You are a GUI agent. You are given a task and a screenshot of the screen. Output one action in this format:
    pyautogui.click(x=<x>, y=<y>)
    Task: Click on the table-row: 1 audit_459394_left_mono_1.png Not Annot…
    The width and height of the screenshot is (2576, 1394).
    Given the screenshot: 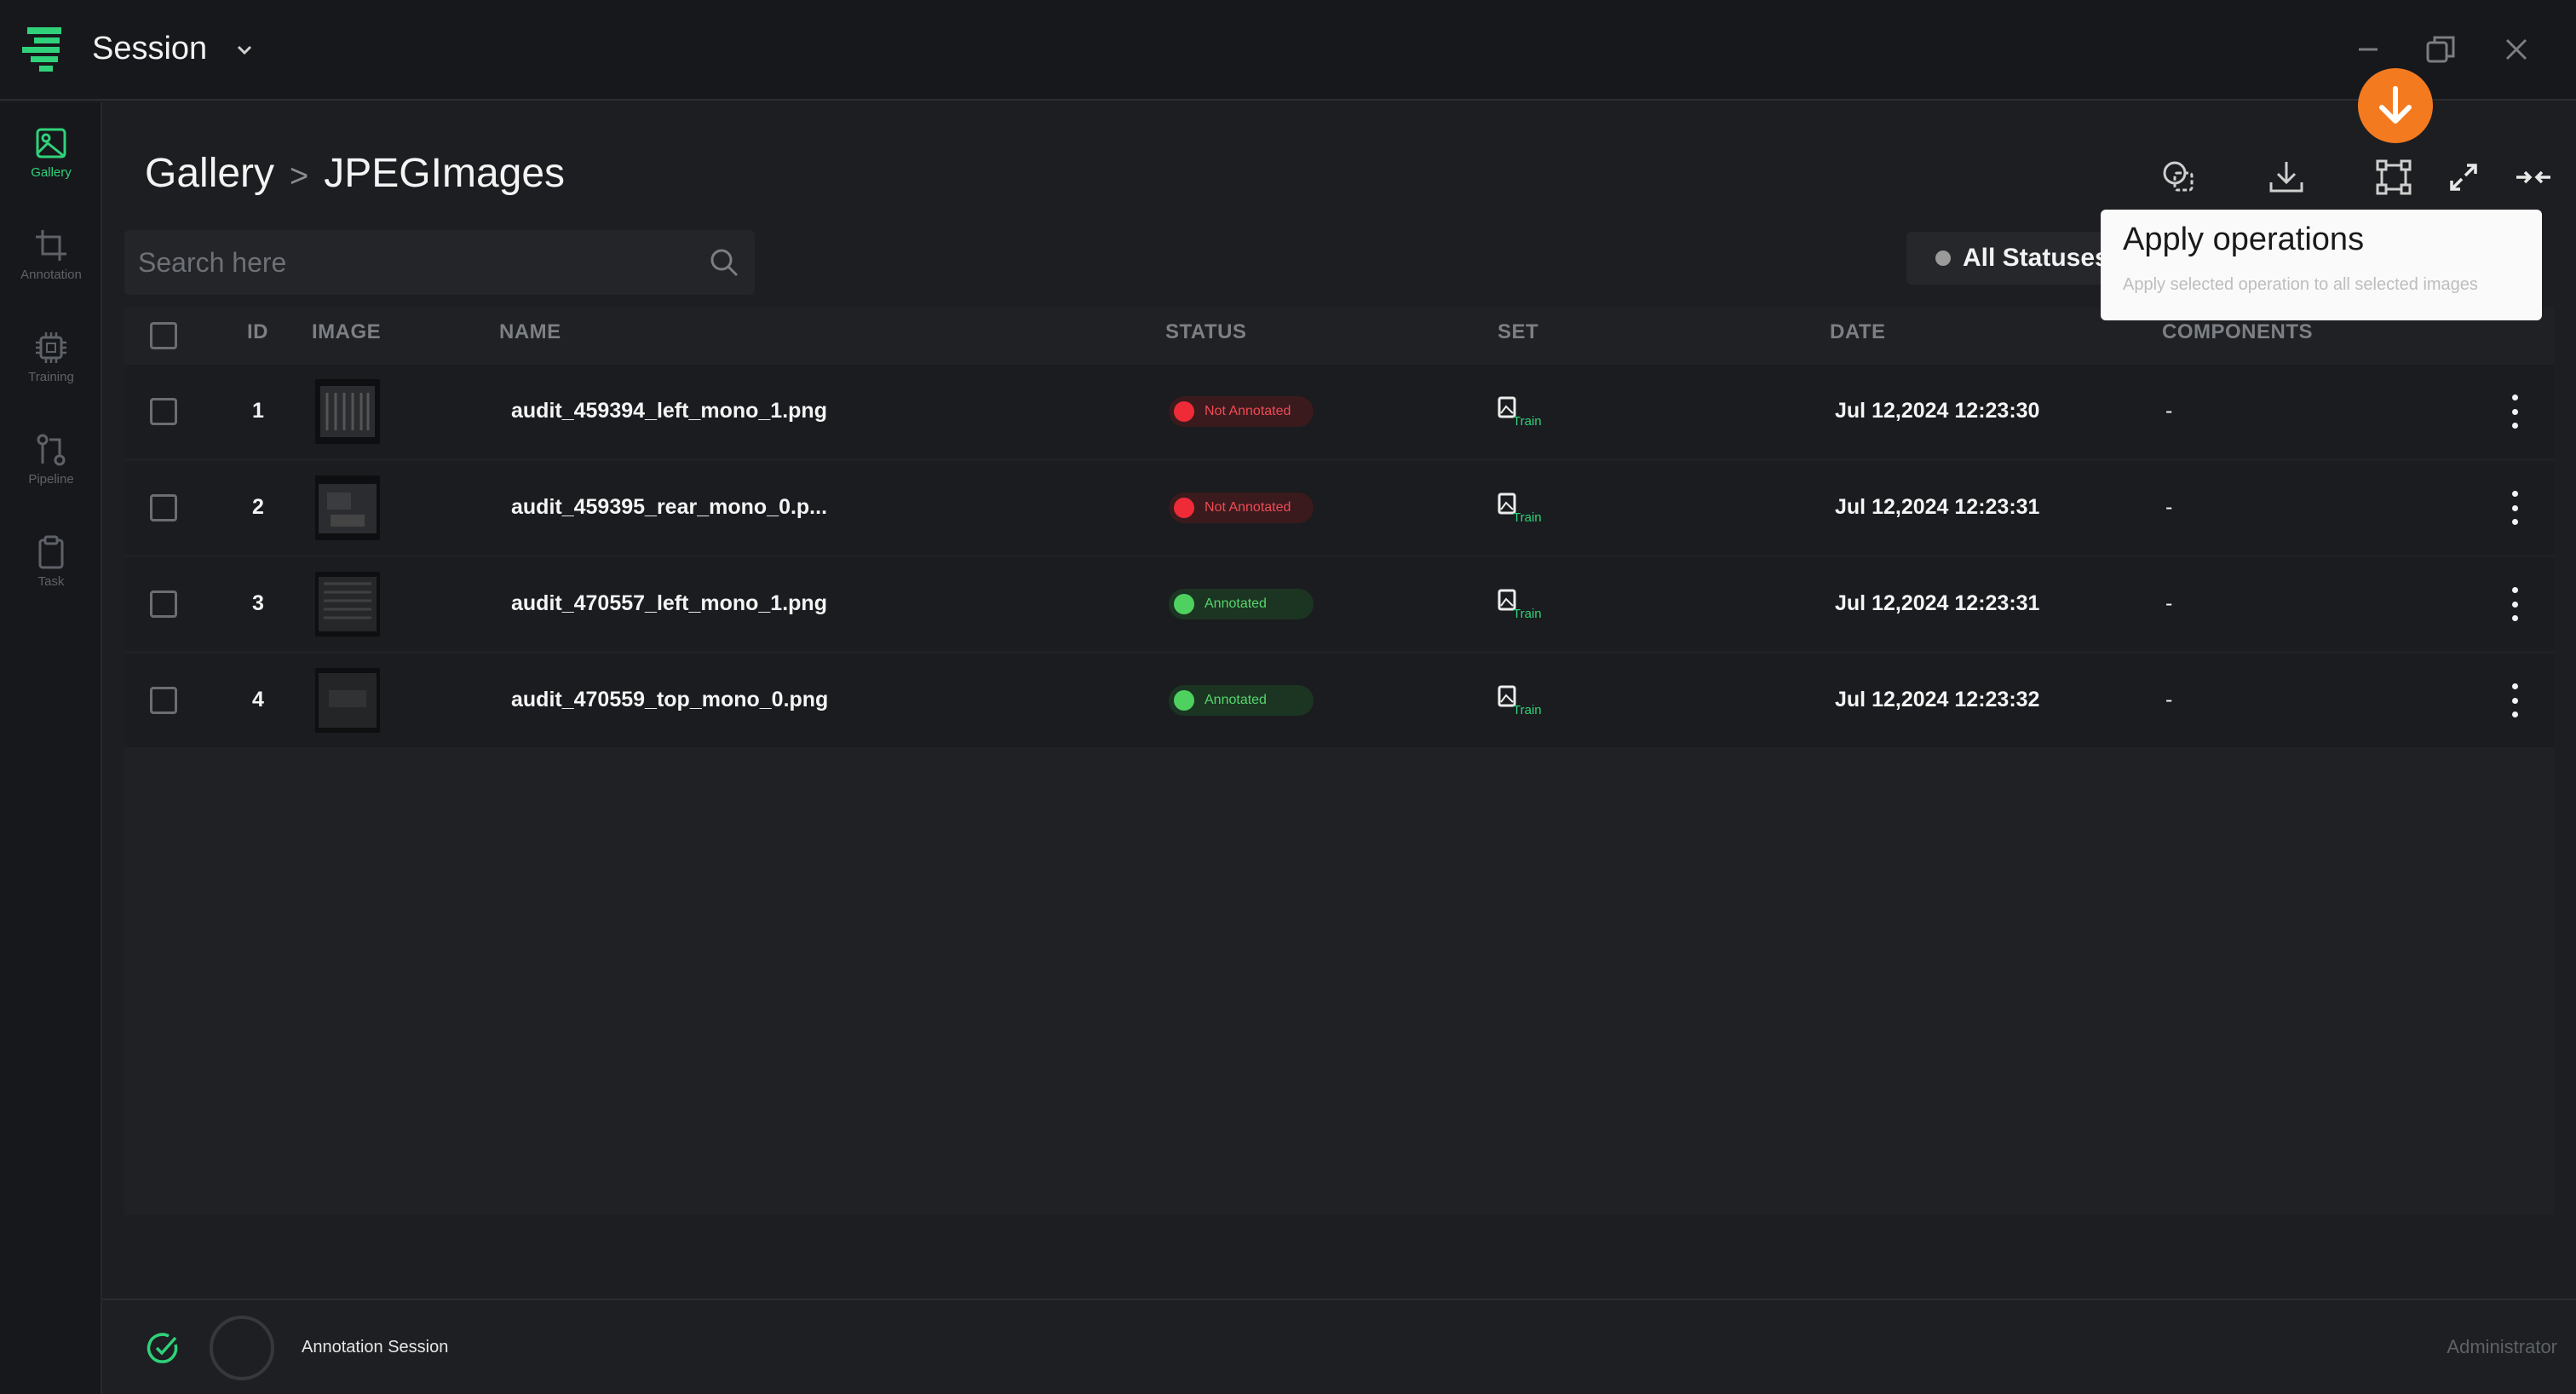 What is the action you would take?
    pyautogui.click(x=1339, y=411)
    